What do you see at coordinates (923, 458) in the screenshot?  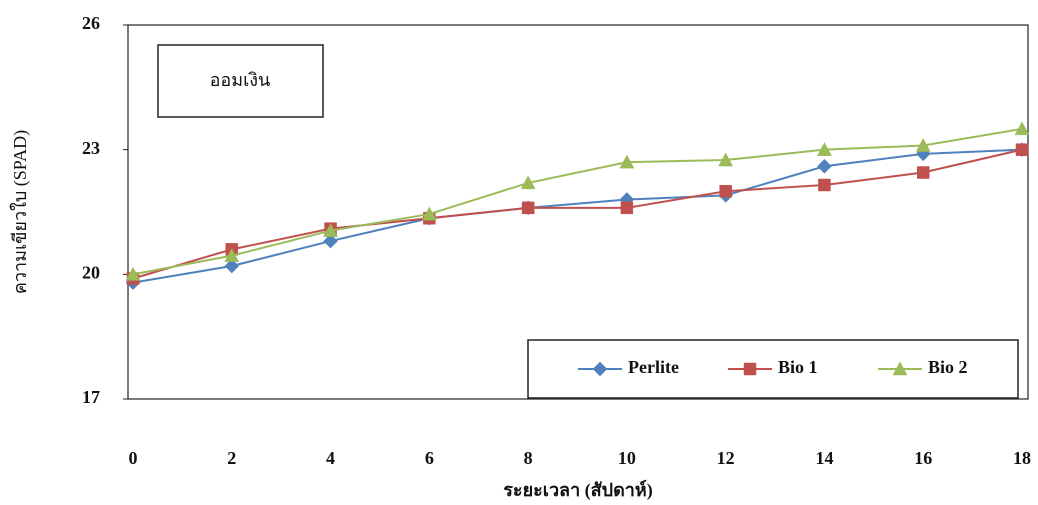 I see `x-tick-label: 16` at bounding box center [923, 458].